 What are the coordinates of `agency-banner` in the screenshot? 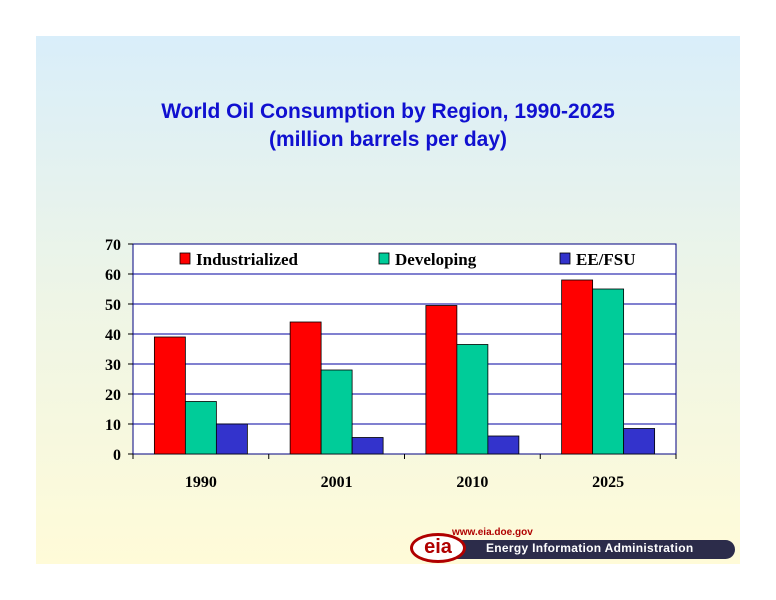 It's located at (587, 549).